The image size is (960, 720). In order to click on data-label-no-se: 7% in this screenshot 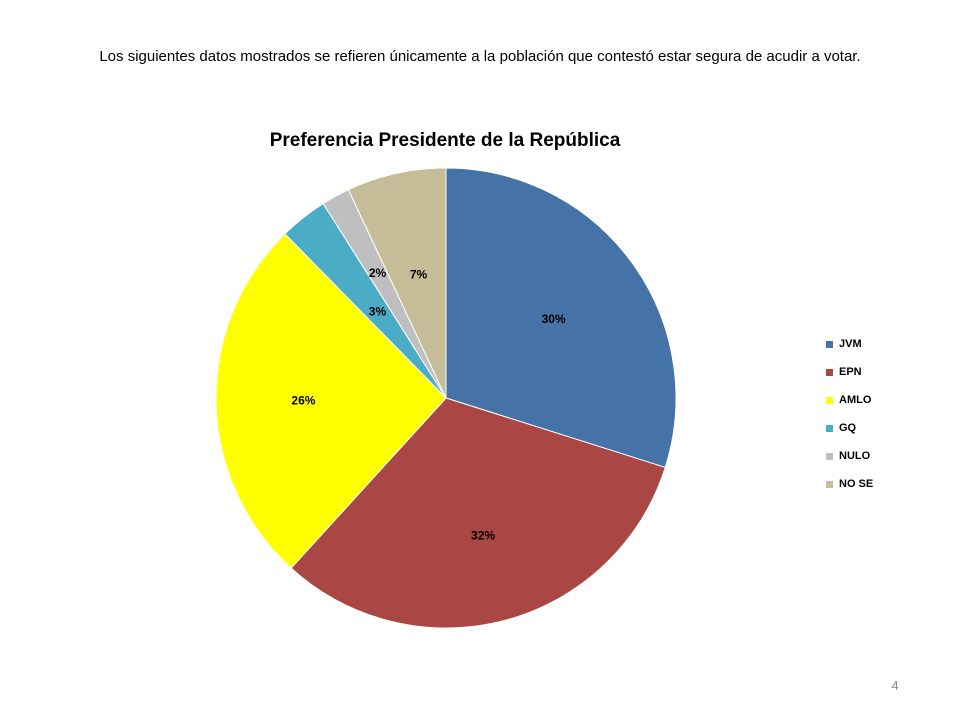, I will do `click(419, 275)`.